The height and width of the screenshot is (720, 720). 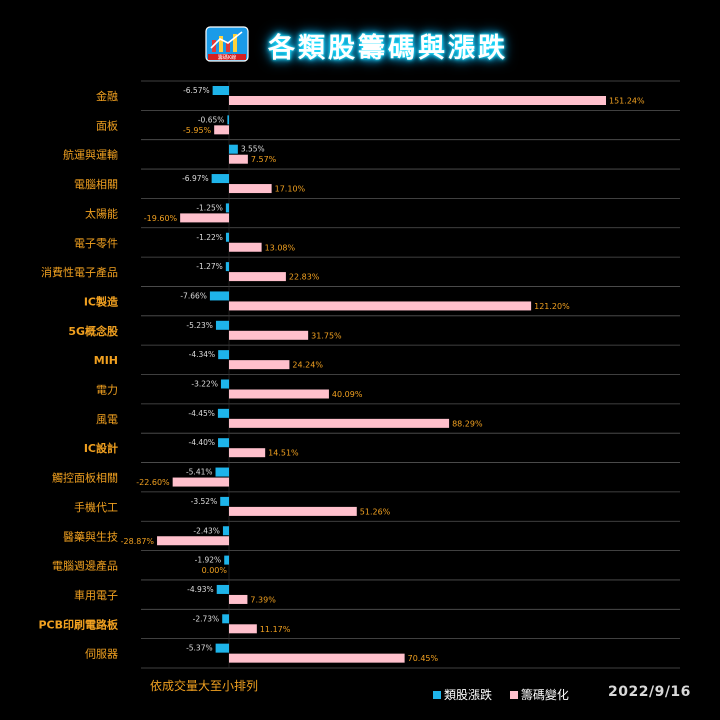 What do you see at coordinates (107, 419) in the screenshot?
I see `category-label: 風電` at bounding box center [107, 419].